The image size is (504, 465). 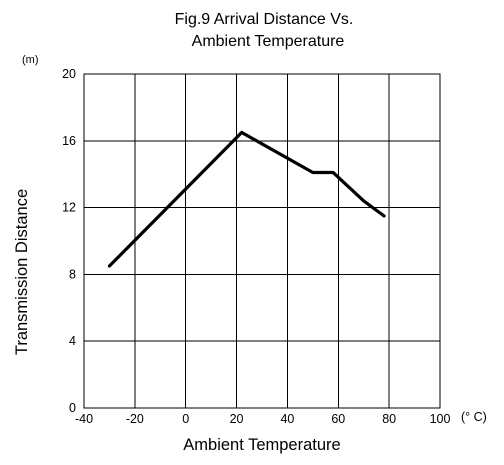 I want to click on y-tick-label: 16, so click(x=69, y=141).